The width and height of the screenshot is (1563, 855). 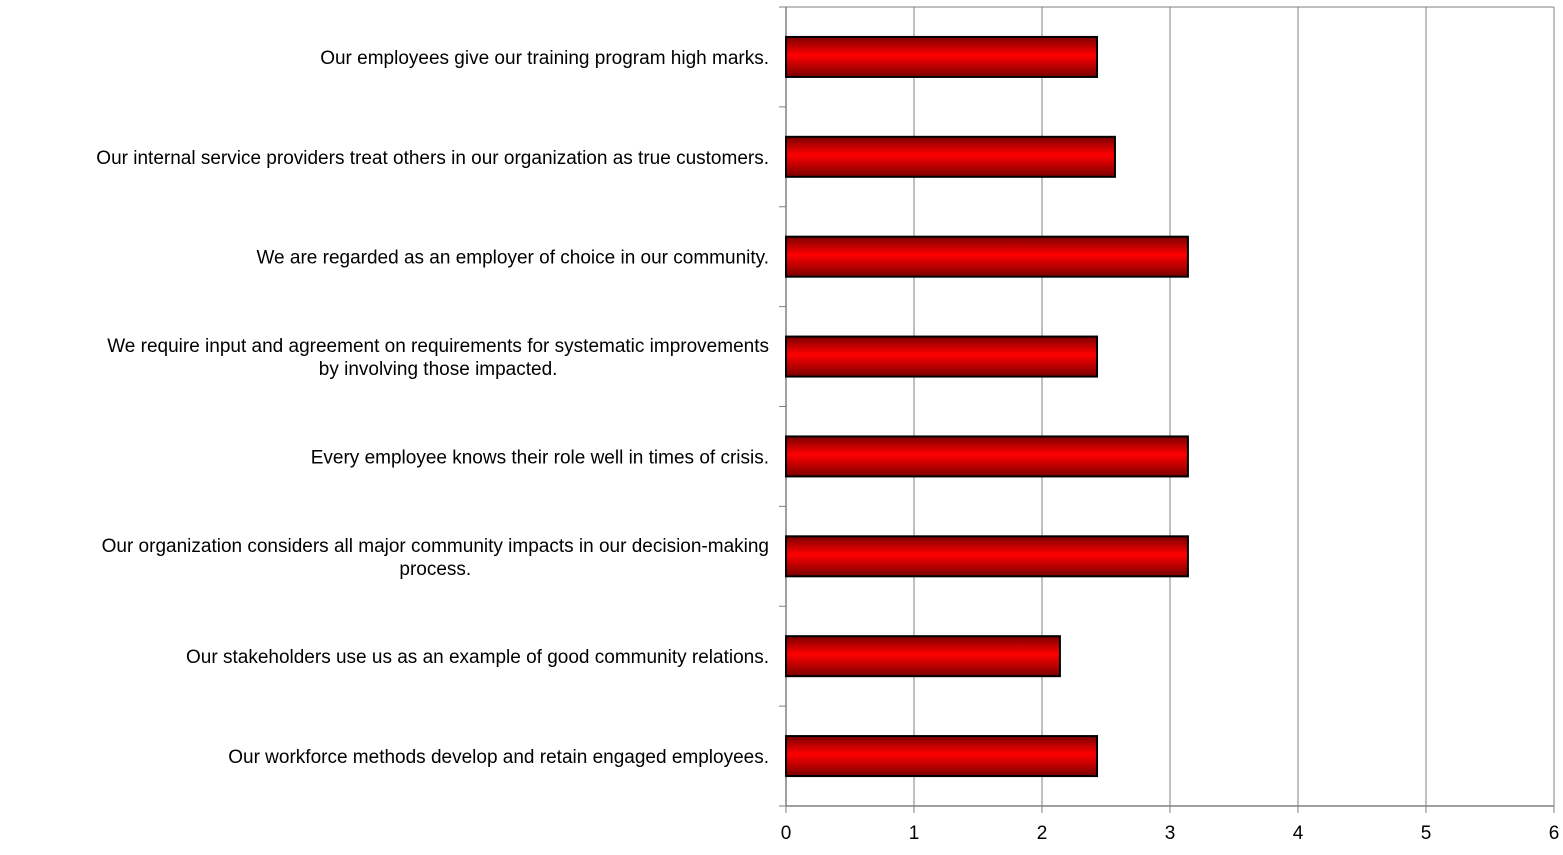 I want to click on x-tick-label-5: 5, so click(x=1426, y=833).